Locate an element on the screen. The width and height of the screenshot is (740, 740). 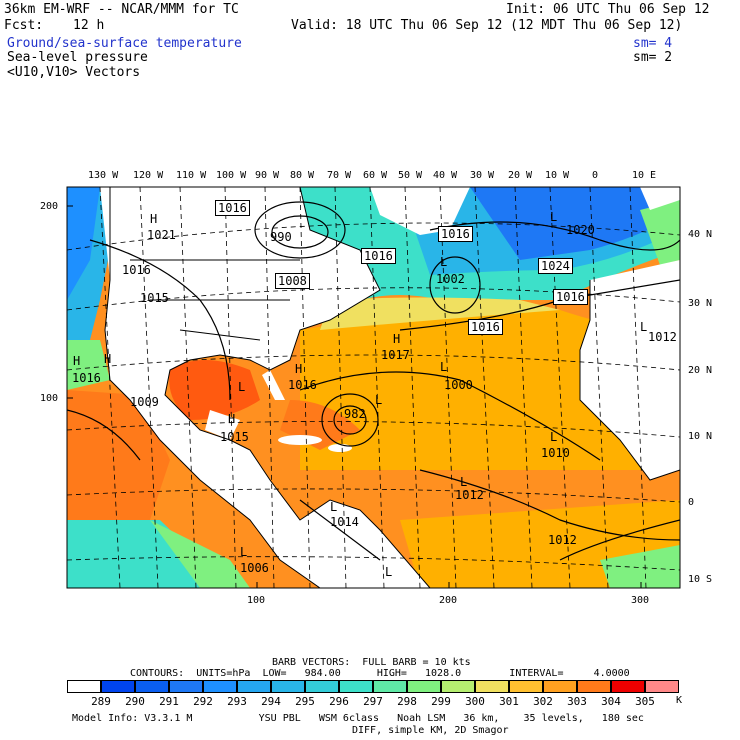
pressure-label: 1009 is located at coordinates (144, 402).